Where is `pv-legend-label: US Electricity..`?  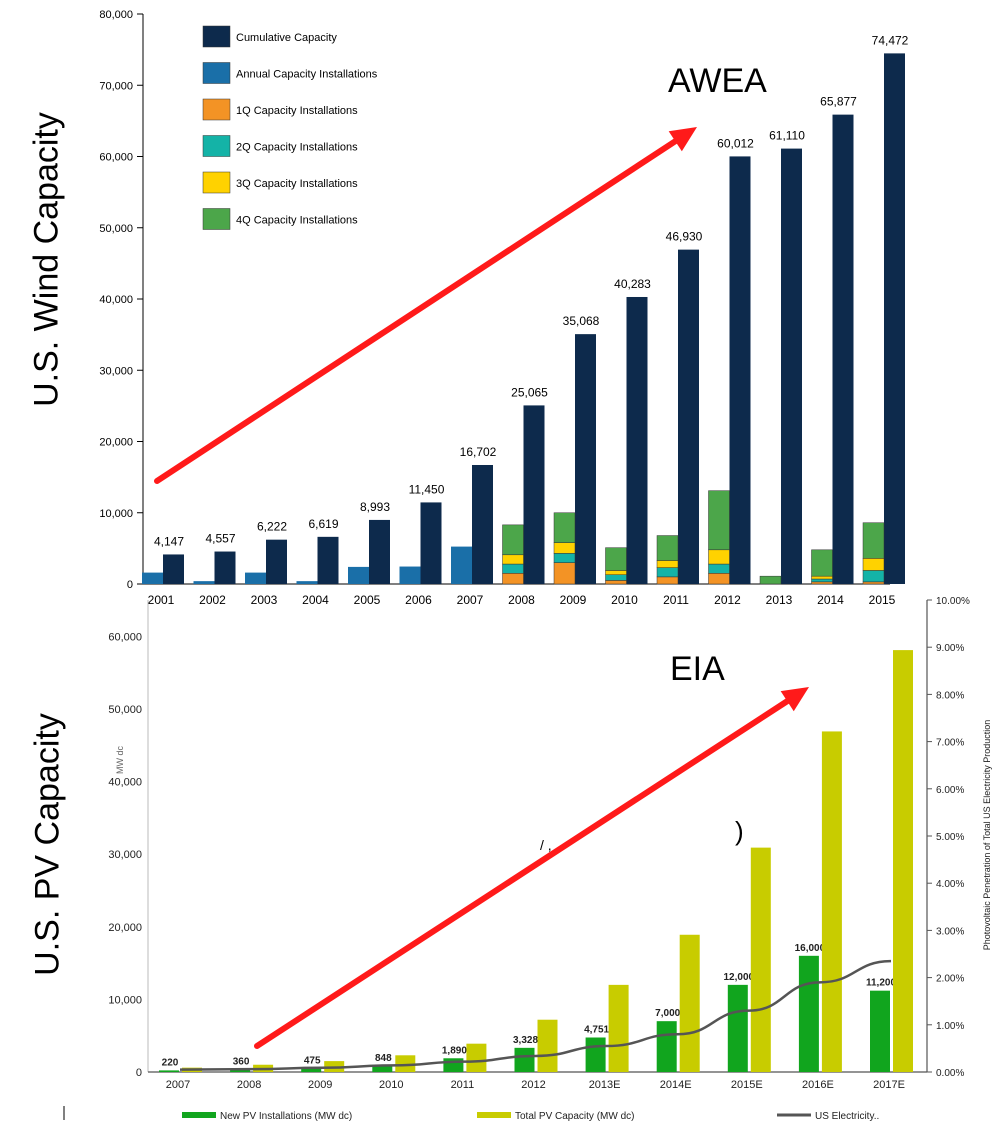 pv-legend-label: US Electricity.. is located at coordinates (847, 1116).